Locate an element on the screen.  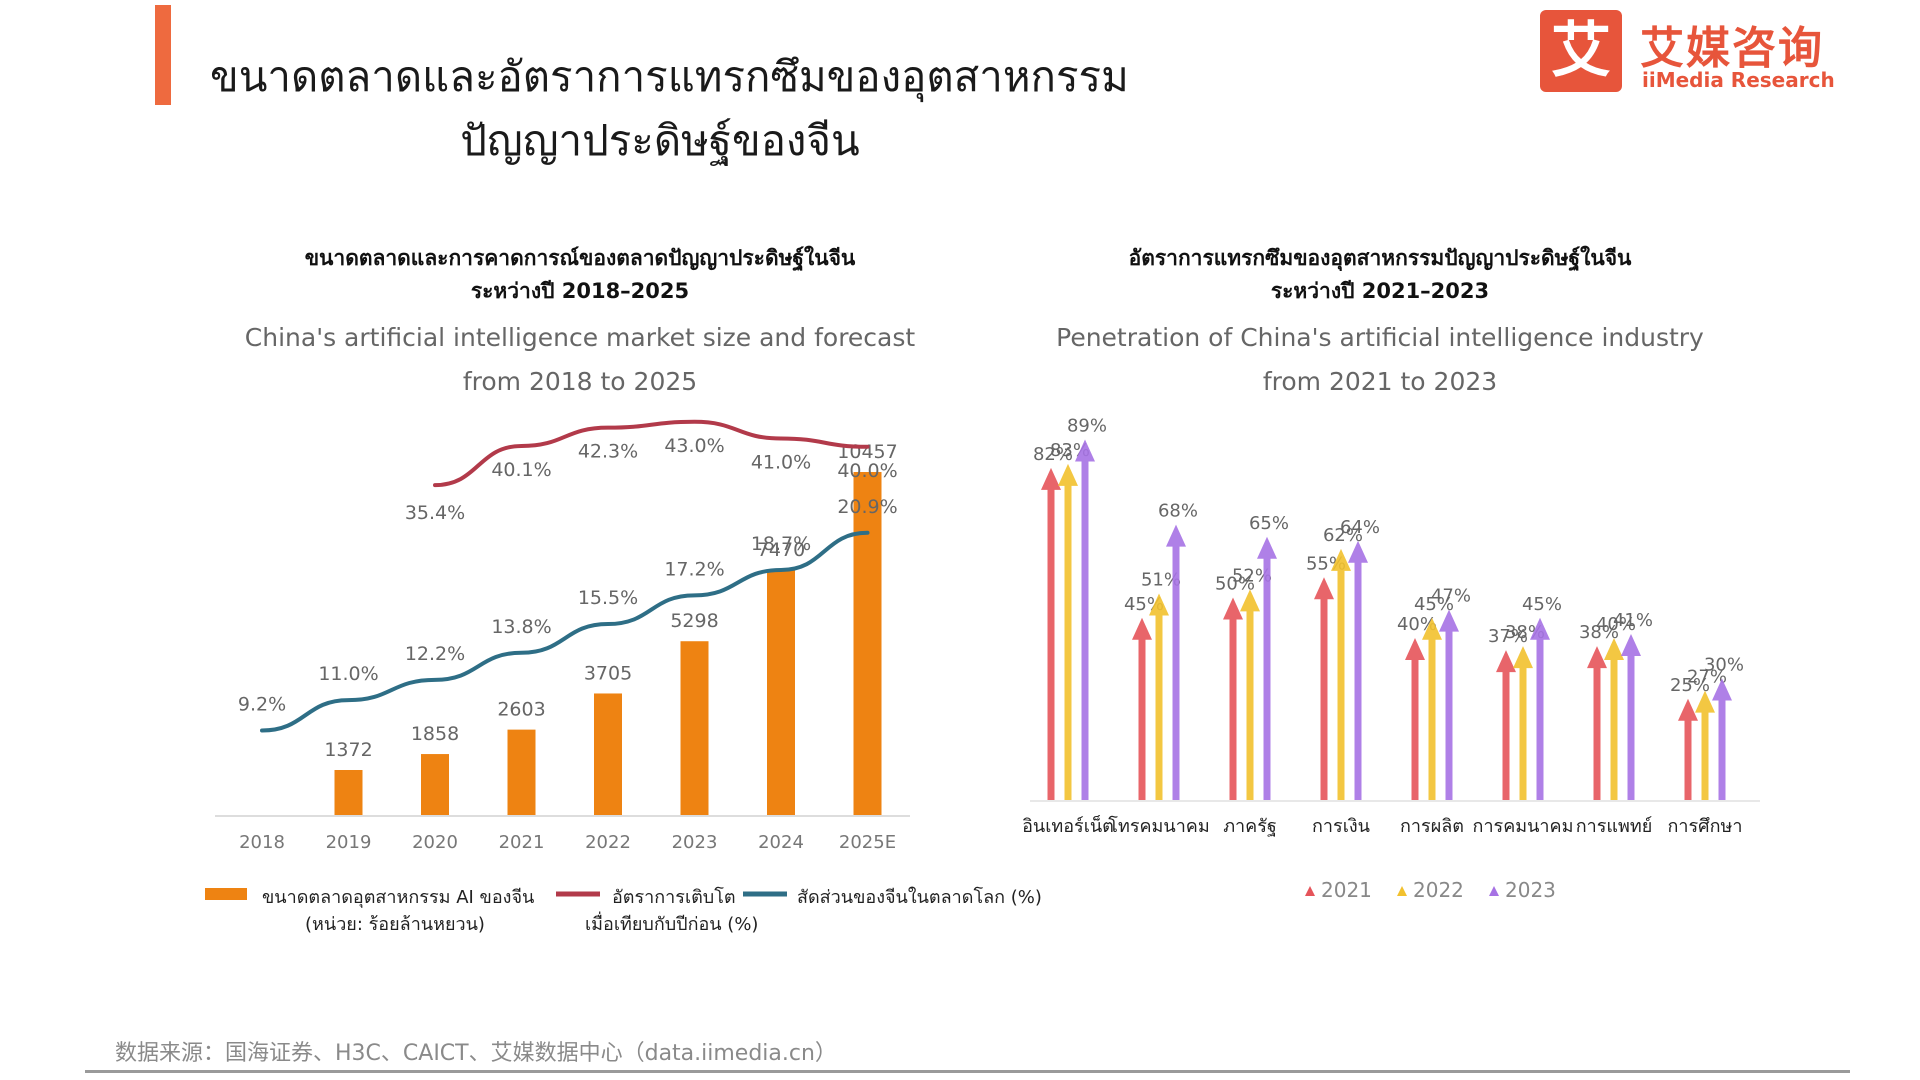
growth-rate-label: 41.0% is located at coordinates (781, 462).